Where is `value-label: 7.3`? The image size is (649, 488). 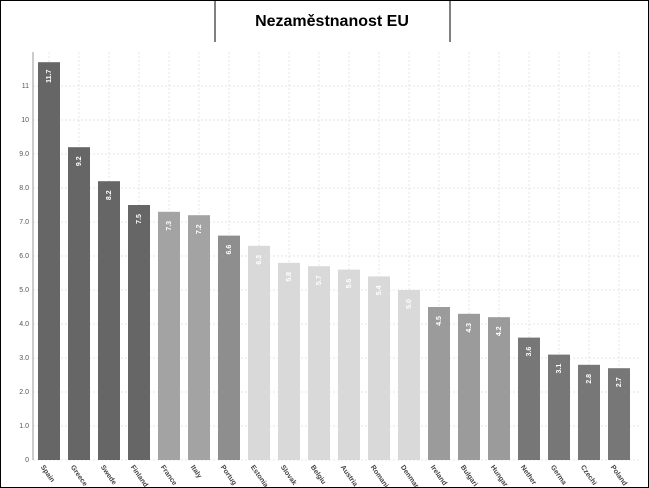 value-label: 7.3 is located at coordinates (169, 226).